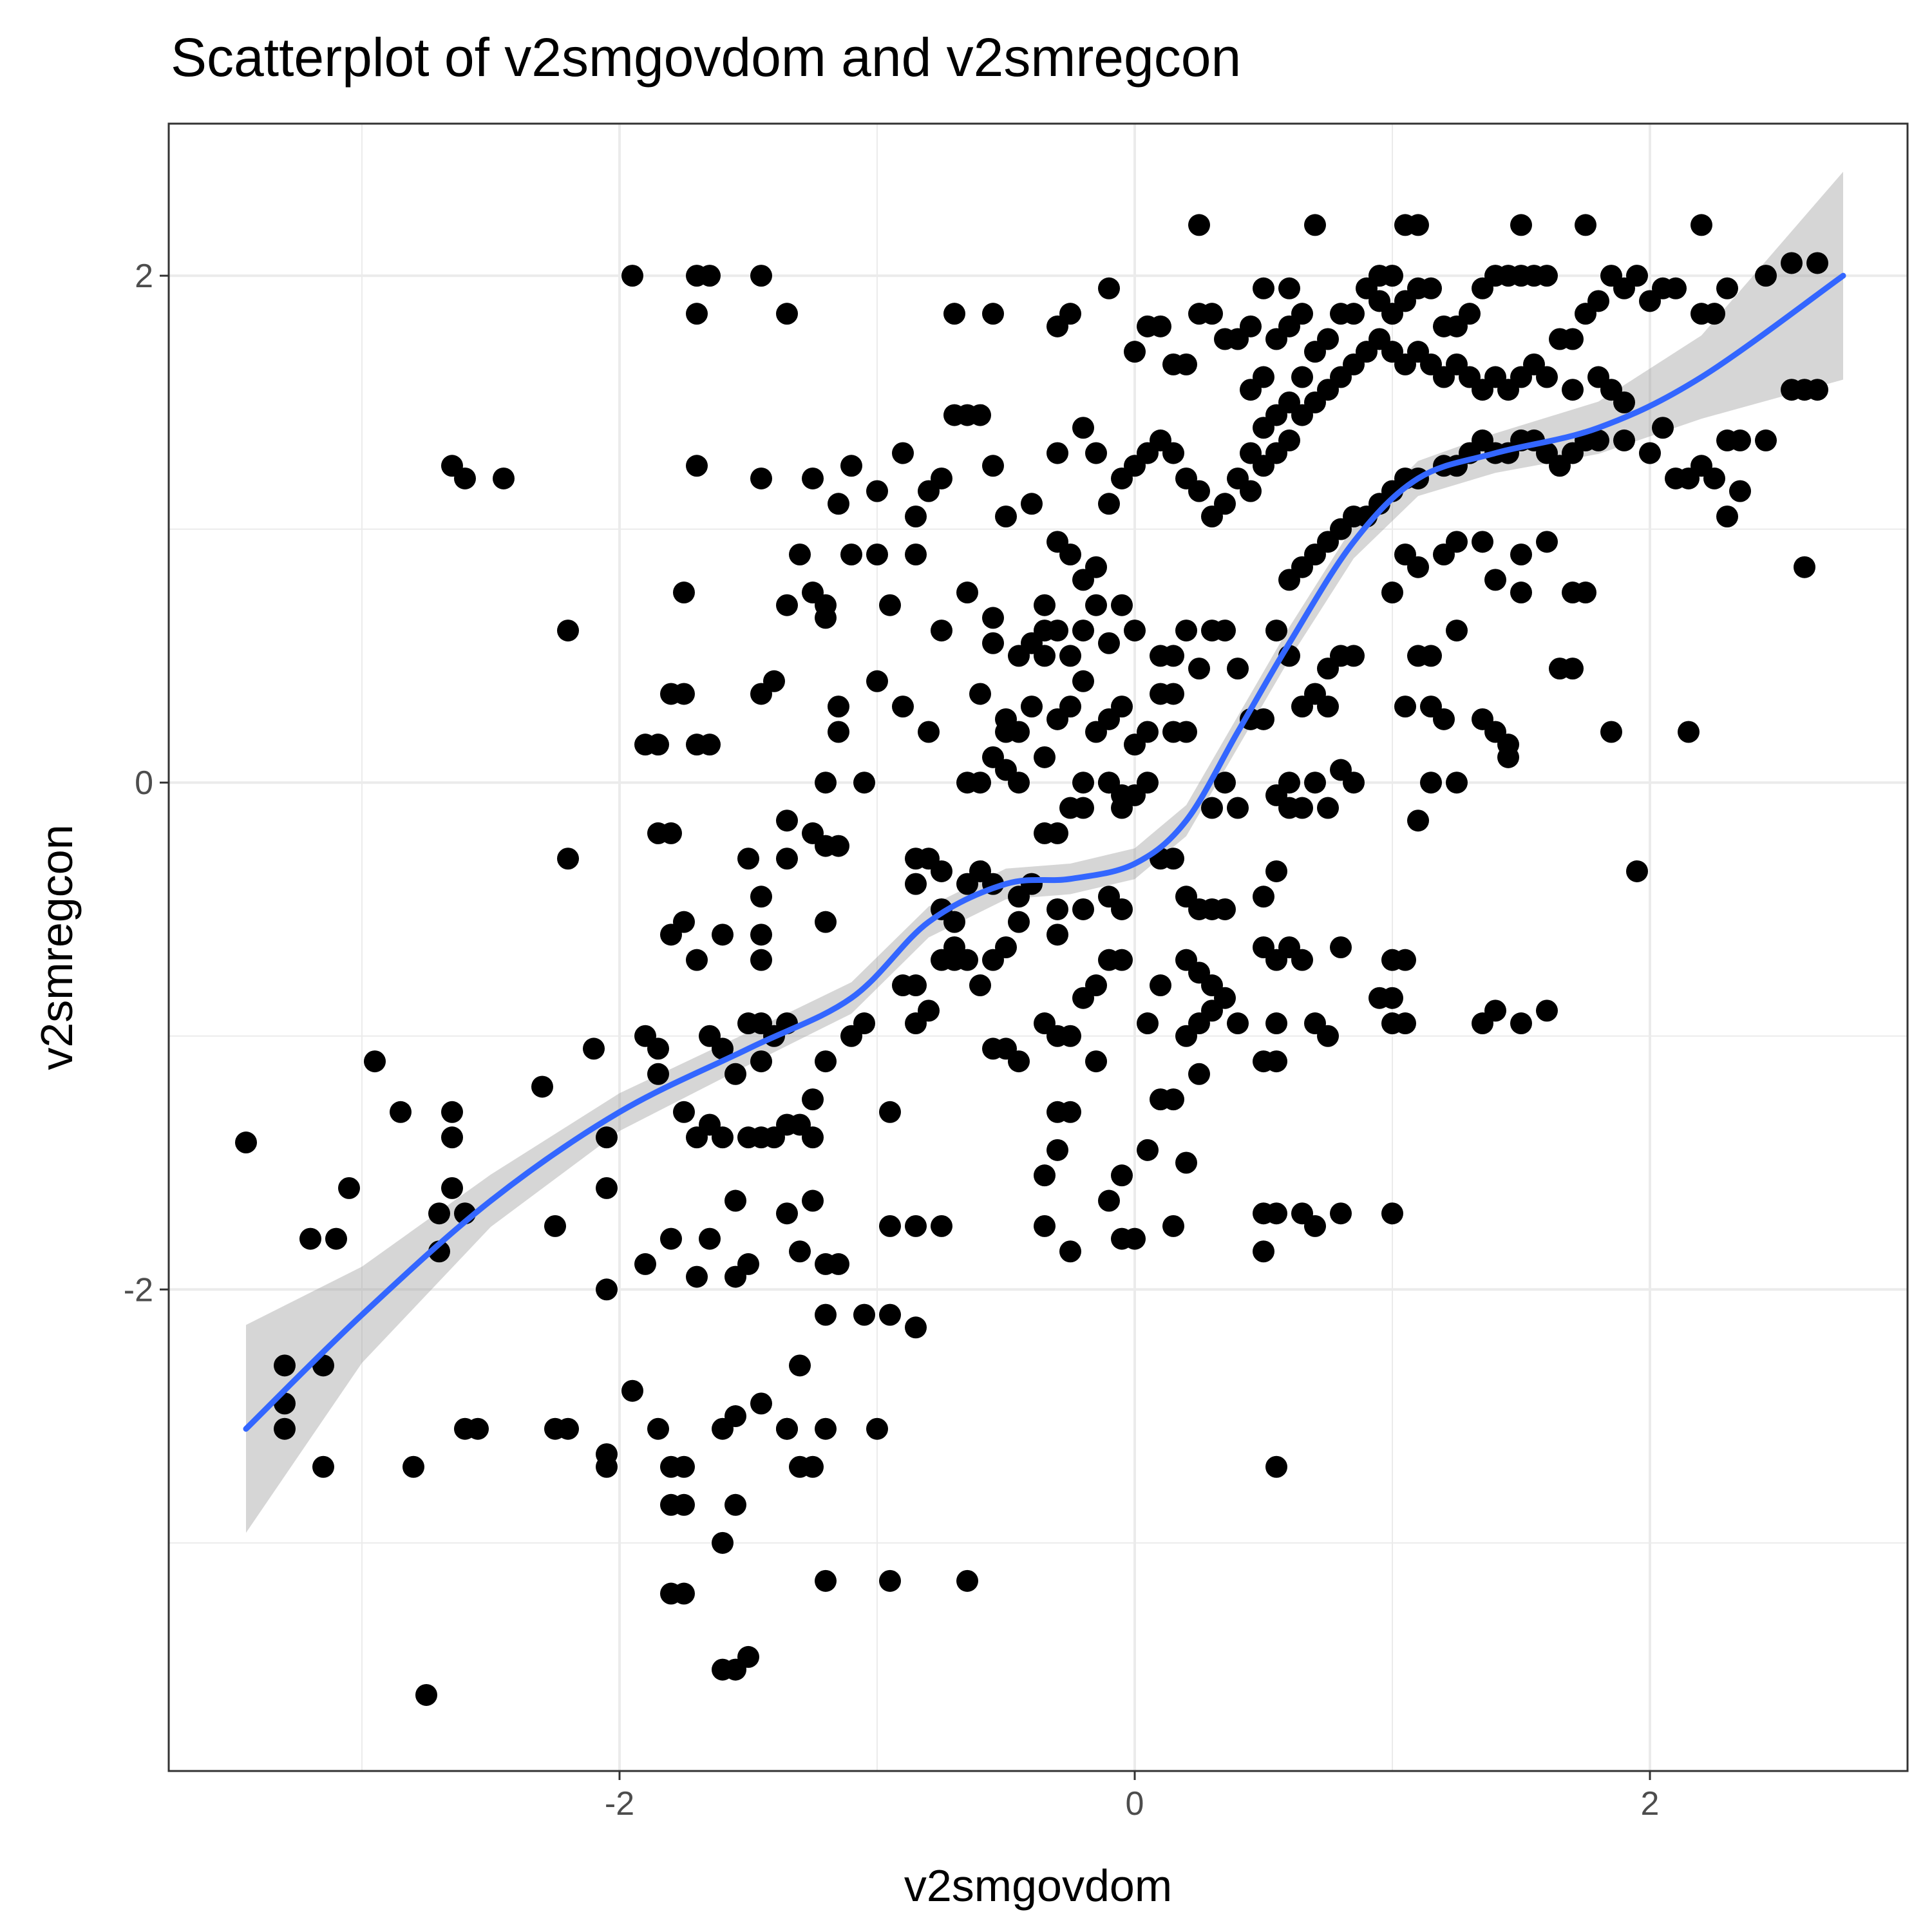 Image resolution: width=1932 pixels, height=1932 pixels. Describe the element at coordinates (619, 1804) in the screenshot. I see `x-tick-label: -2` at that location.